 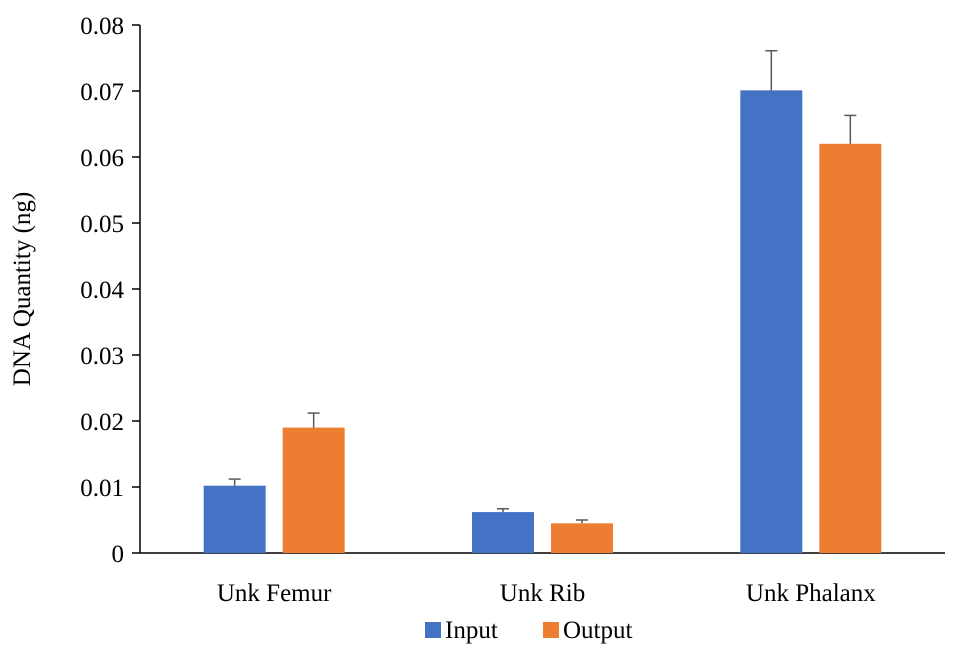 What do you see at coordinates (102, 422) in the screenshot?
I see `y-tick-label: 0.02` at bounding box center [102, 422].